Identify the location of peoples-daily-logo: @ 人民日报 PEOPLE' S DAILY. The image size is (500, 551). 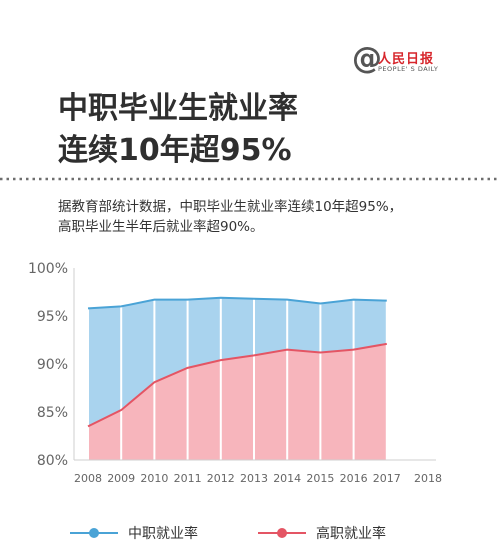
(407, 62).